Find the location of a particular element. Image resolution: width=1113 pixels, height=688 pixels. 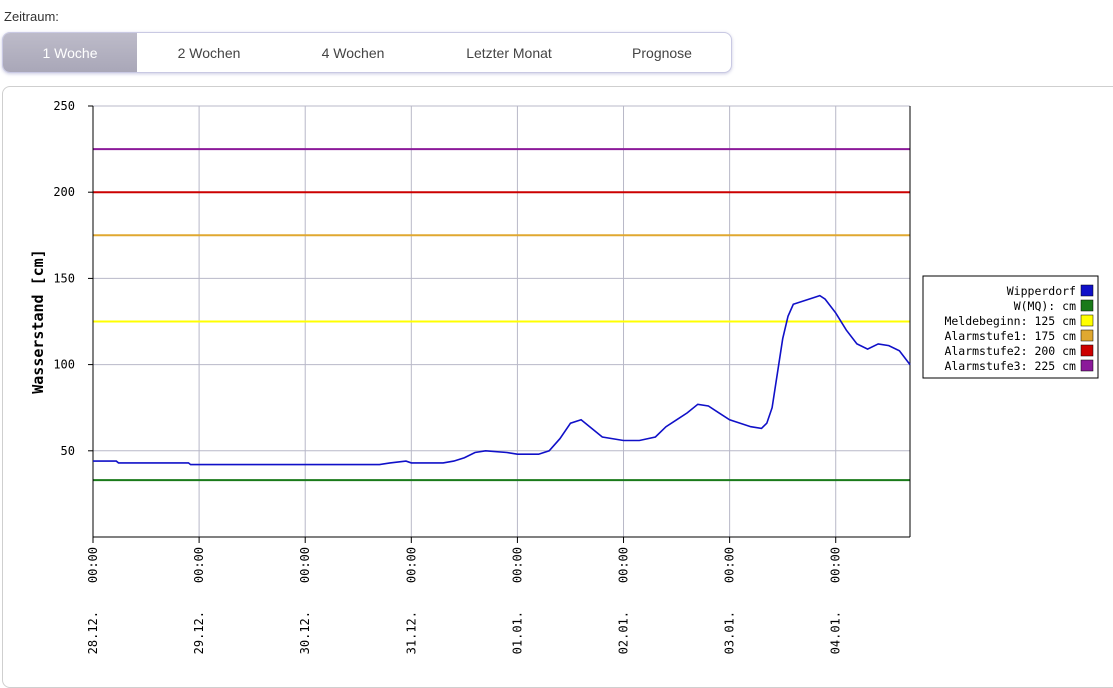

x-tick-label-date: 02.01. is located at coordinates (624, 632).